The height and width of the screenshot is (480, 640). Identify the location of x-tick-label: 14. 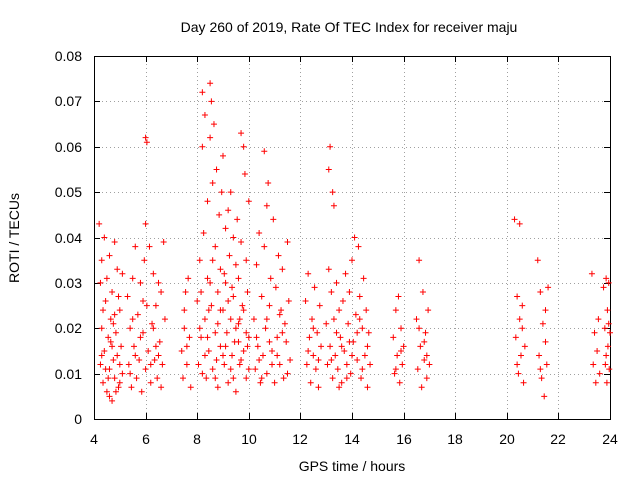
(352, 439).